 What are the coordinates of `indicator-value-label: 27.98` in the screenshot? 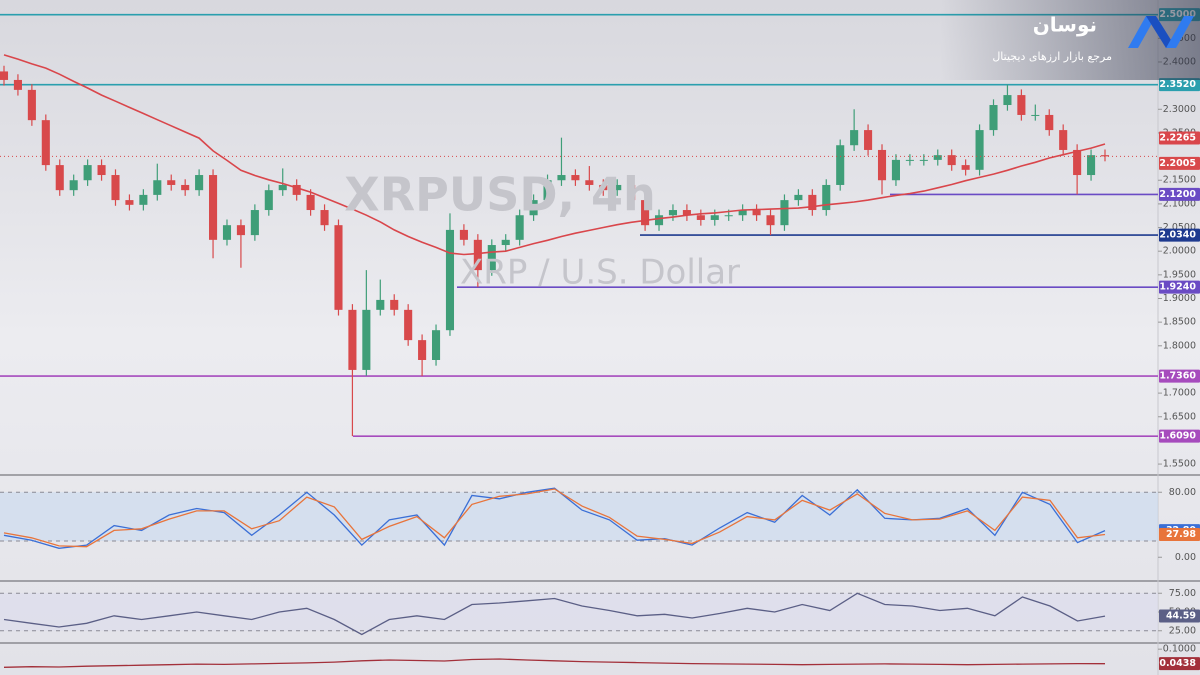 It's located at (1181, 534).